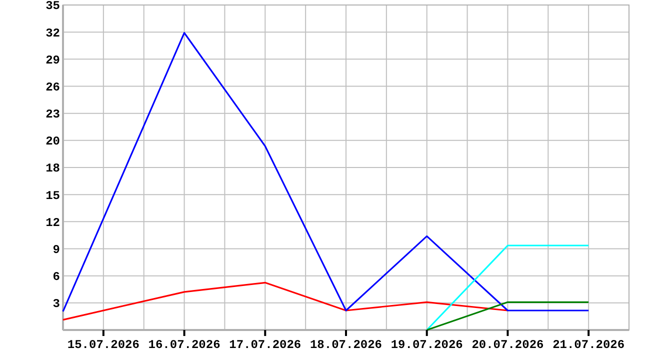  What do you see at coordinates (53, 87) in the screenshot?
I see `y-tick-label: 26` at bounding box center [53, 87].